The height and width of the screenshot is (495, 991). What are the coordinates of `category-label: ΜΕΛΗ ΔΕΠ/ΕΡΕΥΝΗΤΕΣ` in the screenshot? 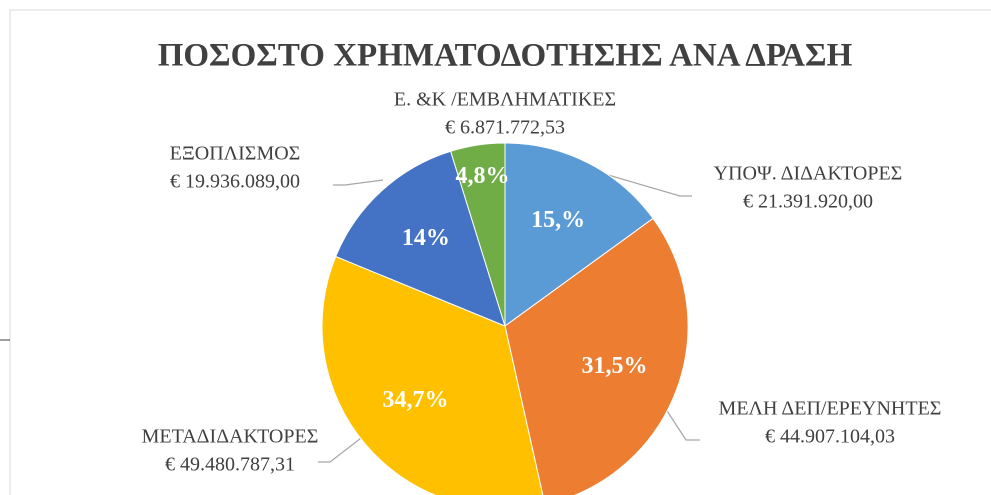 It's located at (830, 409).